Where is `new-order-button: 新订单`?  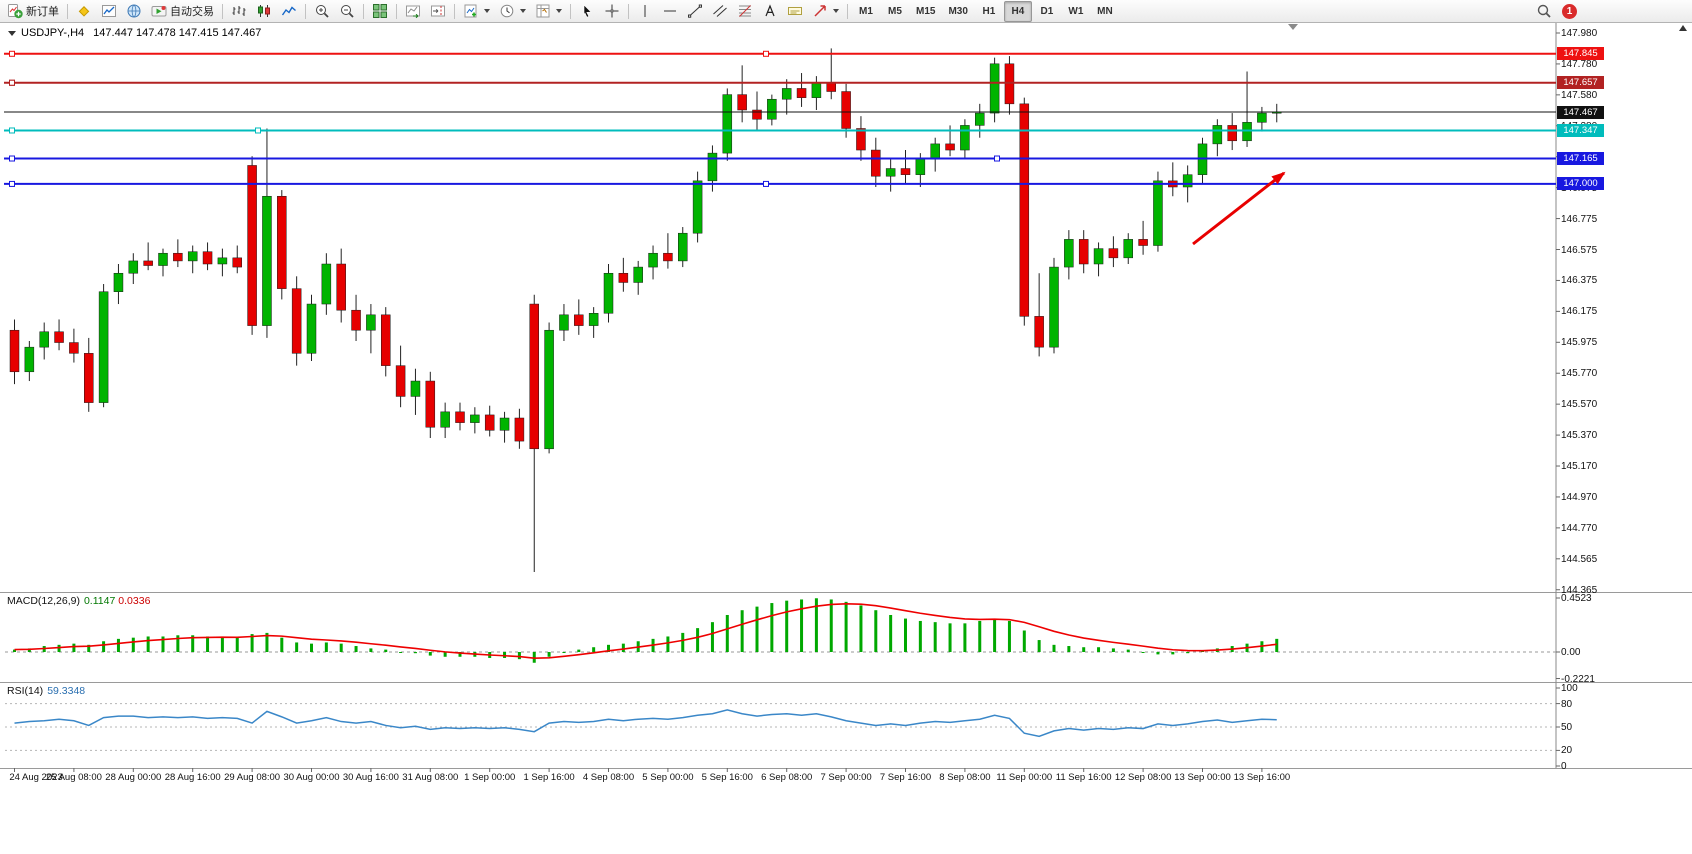 new-order-button: 新订单 is located at coordinates (33, 11).